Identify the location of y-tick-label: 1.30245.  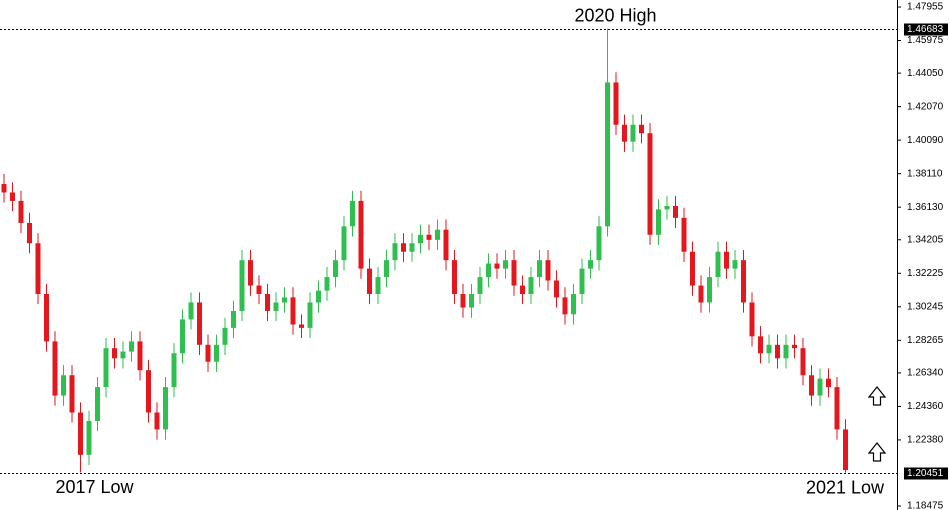
(925, 306).